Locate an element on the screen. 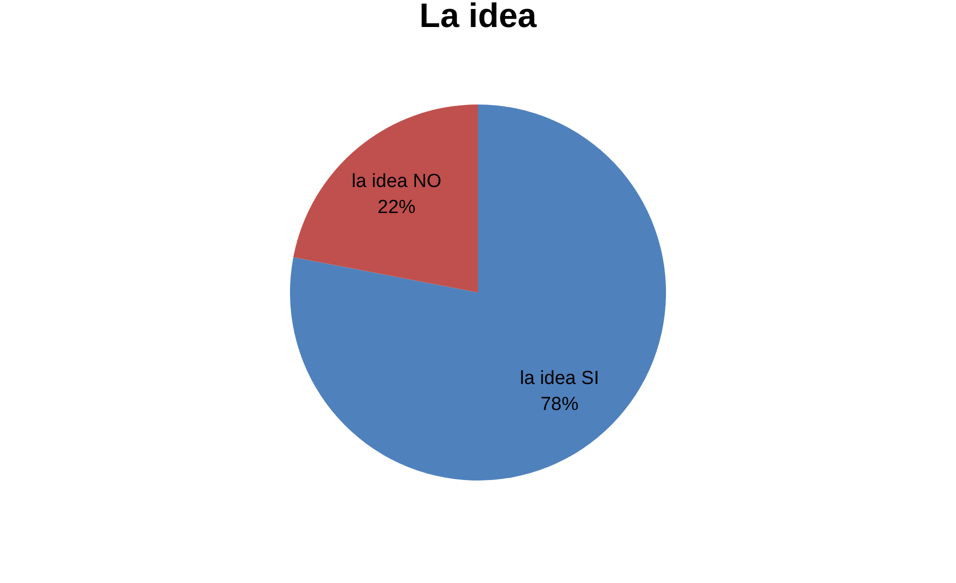  pie-slice is located at coordinates (385, 198).